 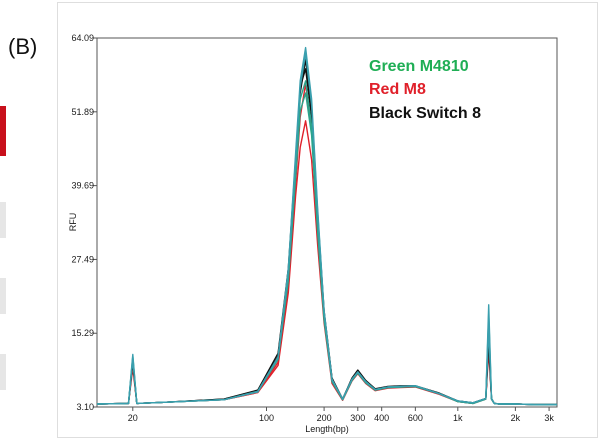 What do you see at coordinates (84, 222) in the screenshot?
I see `y-axis: 3.10 15.29 27.49 39.69 51.89 64.09` at bounding box center [84, 222].